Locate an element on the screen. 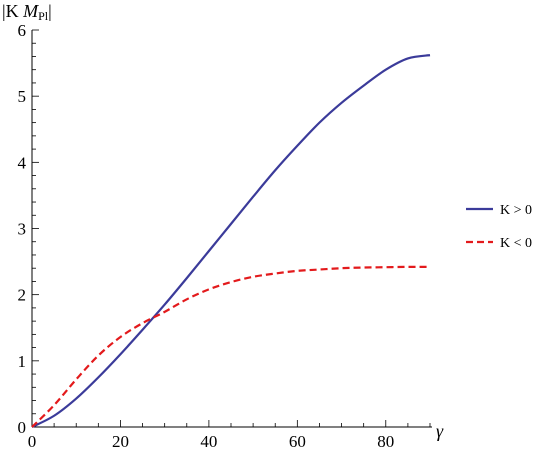 This screenshot has width=543, height=453. x-tick-label: 20 is located at coordinates (120, 441).